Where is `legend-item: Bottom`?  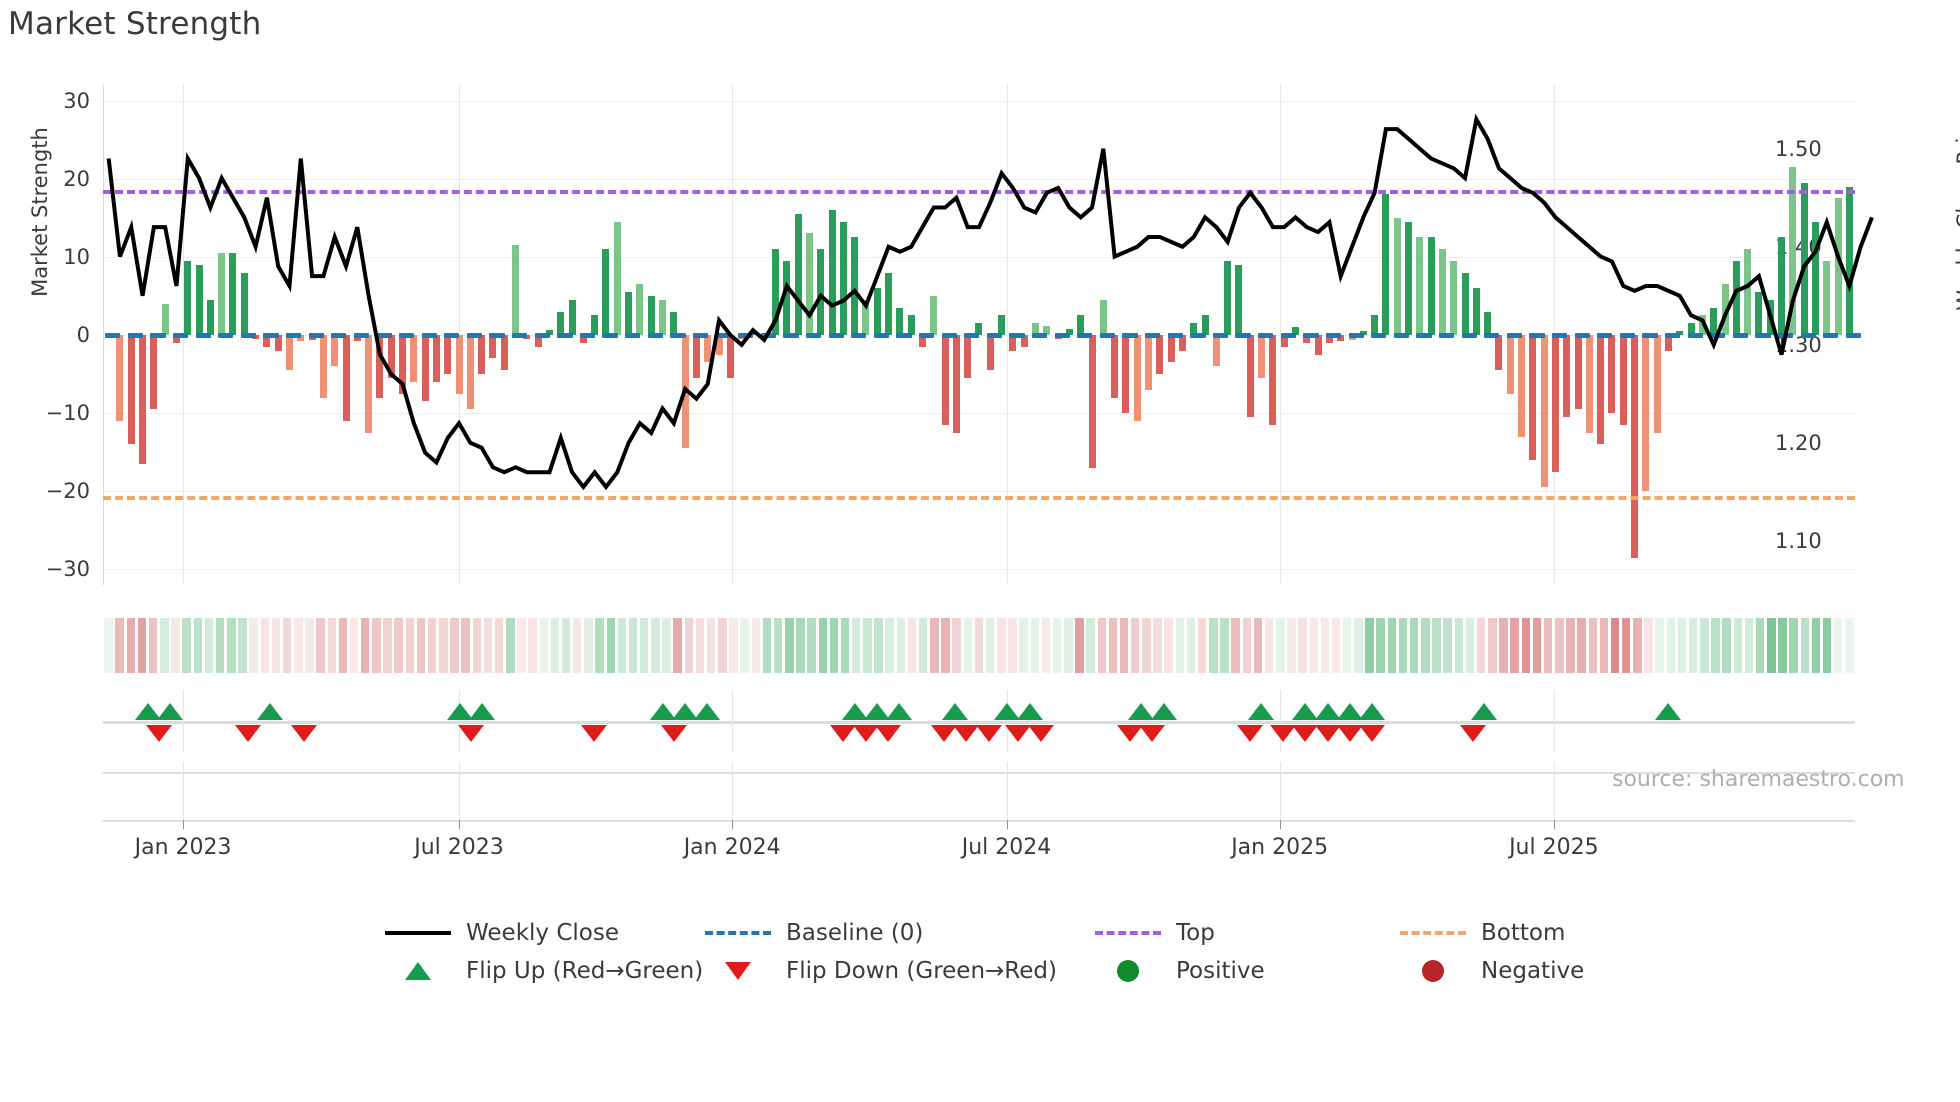 legend-item: Bottom is located at coordinates (1480, 933).